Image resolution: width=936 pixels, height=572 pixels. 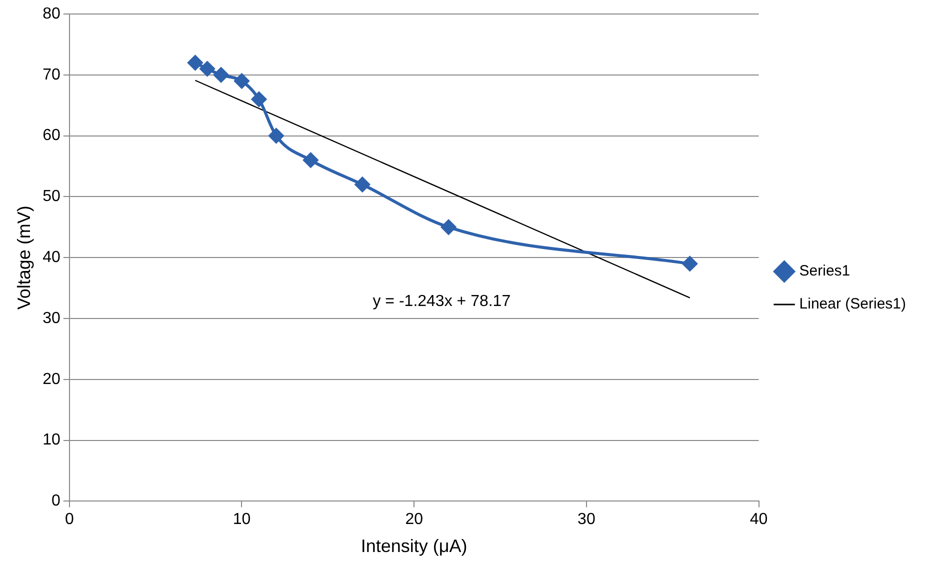 I want to click on x-axis-title: Intensity (μA), so click(x=414, y=546).